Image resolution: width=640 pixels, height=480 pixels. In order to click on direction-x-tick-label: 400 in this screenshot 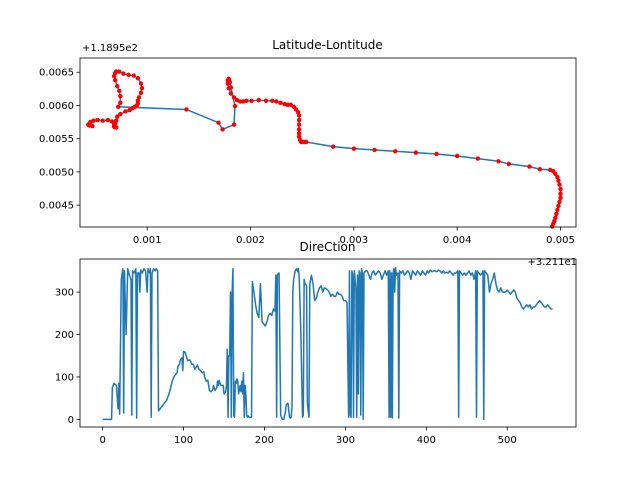, I will do `click(426, 440)`.